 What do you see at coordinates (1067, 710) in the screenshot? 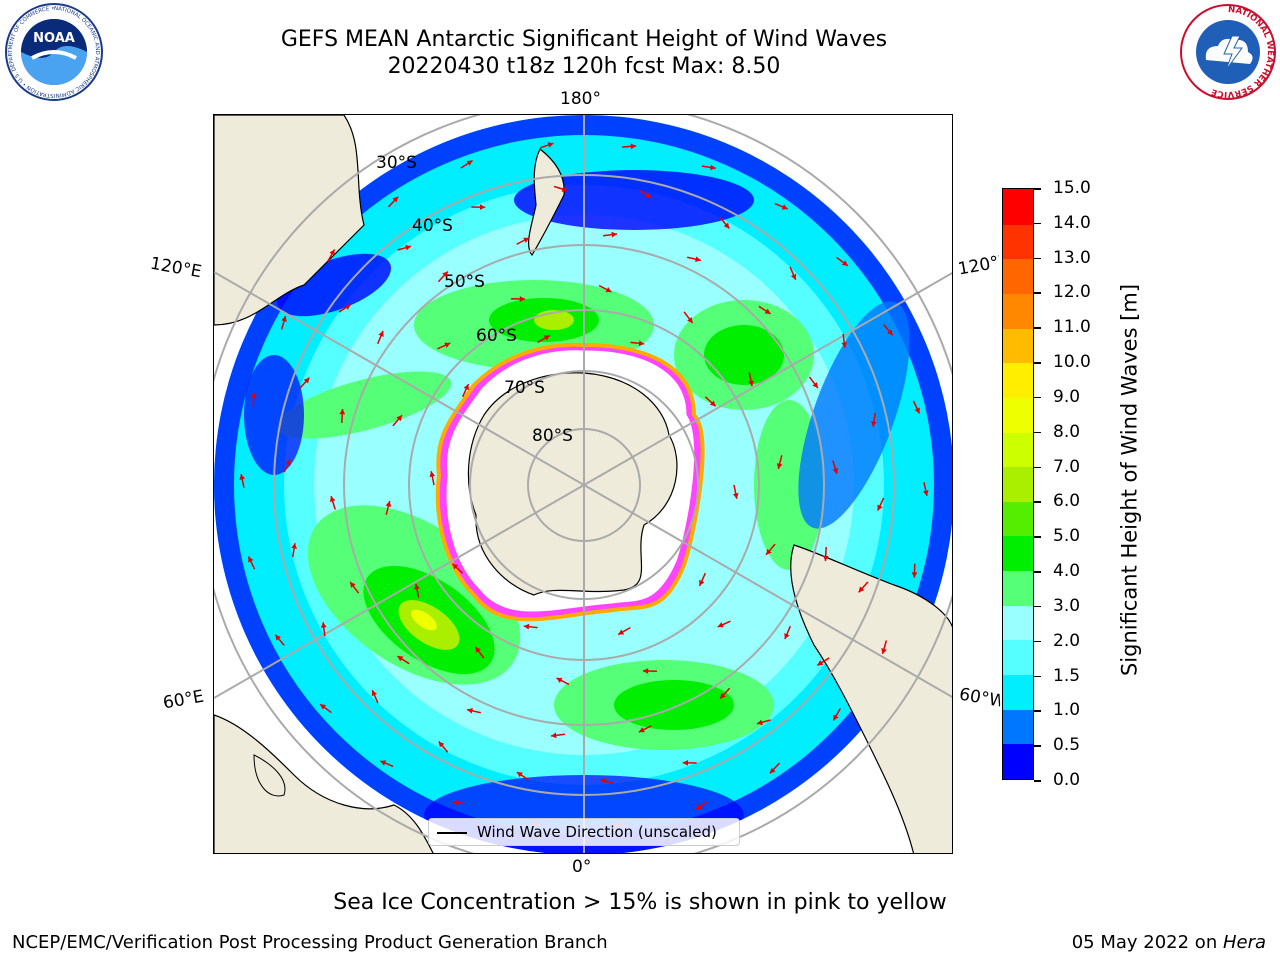
I see `colorbar-tick-label: 1.0` at bounding box center [1067, 710].